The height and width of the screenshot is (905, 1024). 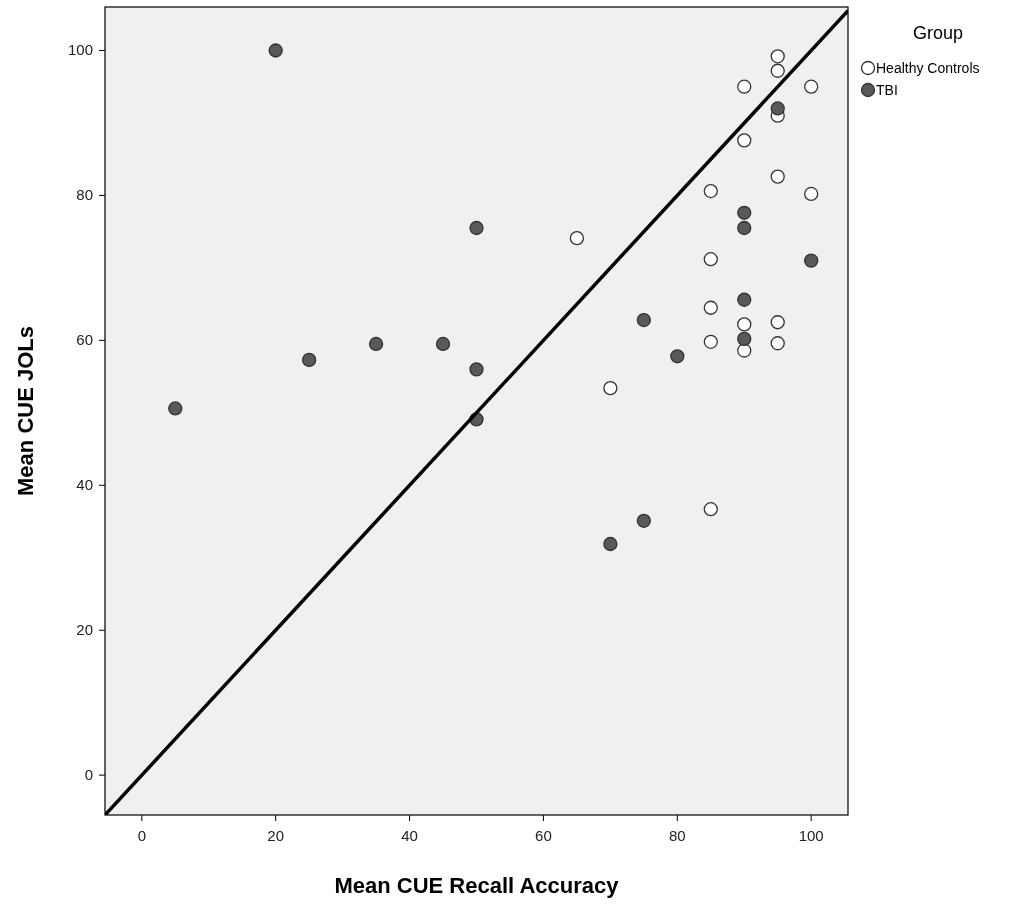 What do you see at coordinates (84, 630) in the screenshot?
I see `y-tick-label: 20` at bounding box center [84, 630].